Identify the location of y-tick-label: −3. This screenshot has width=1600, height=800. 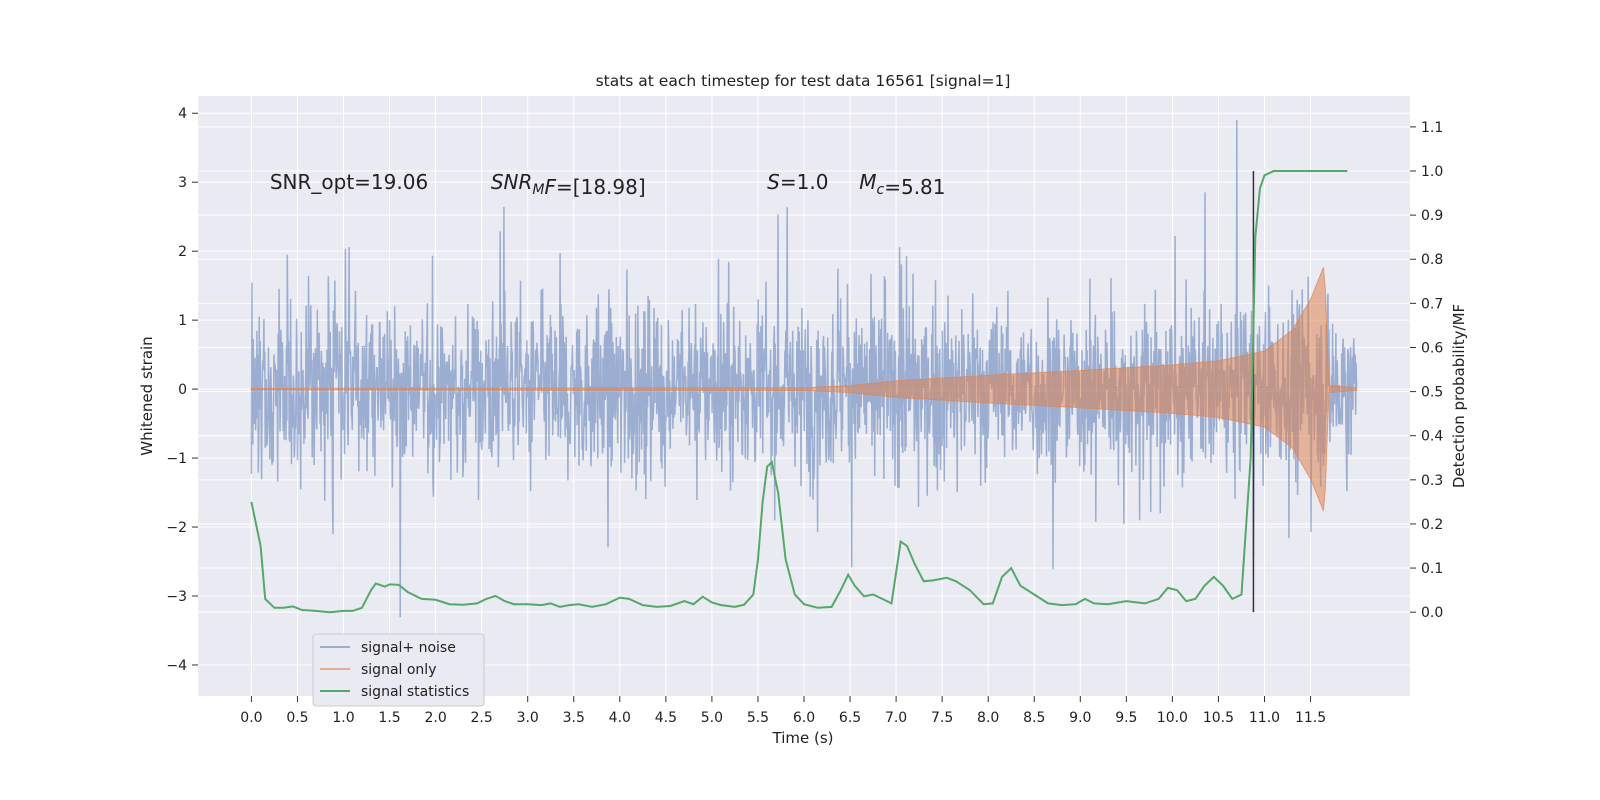
(176, 597).